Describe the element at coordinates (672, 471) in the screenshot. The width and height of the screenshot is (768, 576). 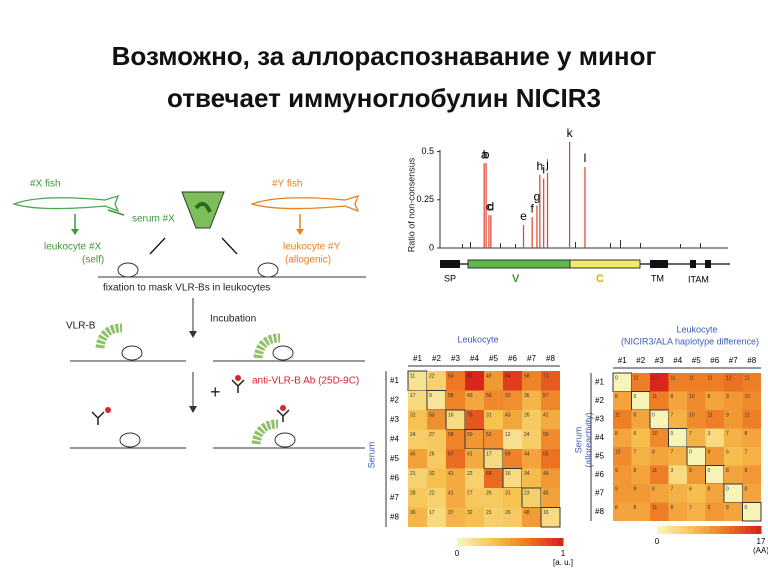
I see `cell-label: 3` at that location.